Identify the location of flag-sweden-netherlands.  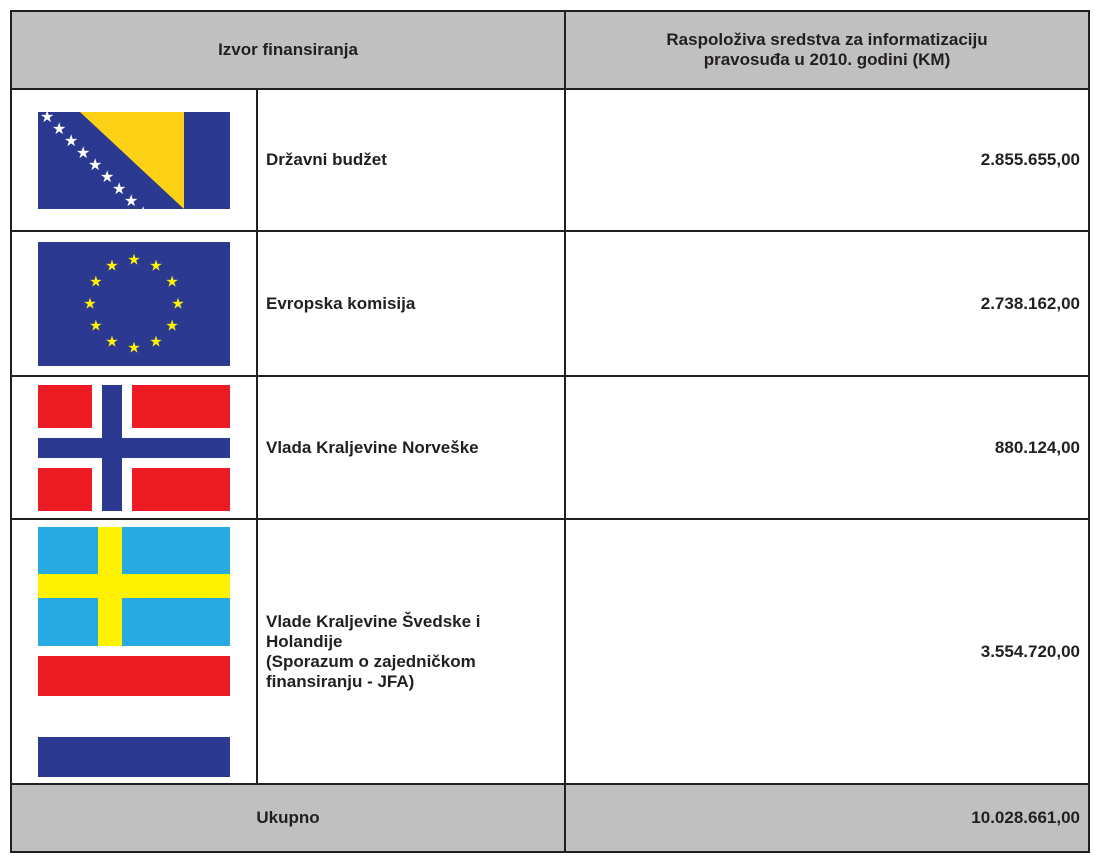
(134, 651).